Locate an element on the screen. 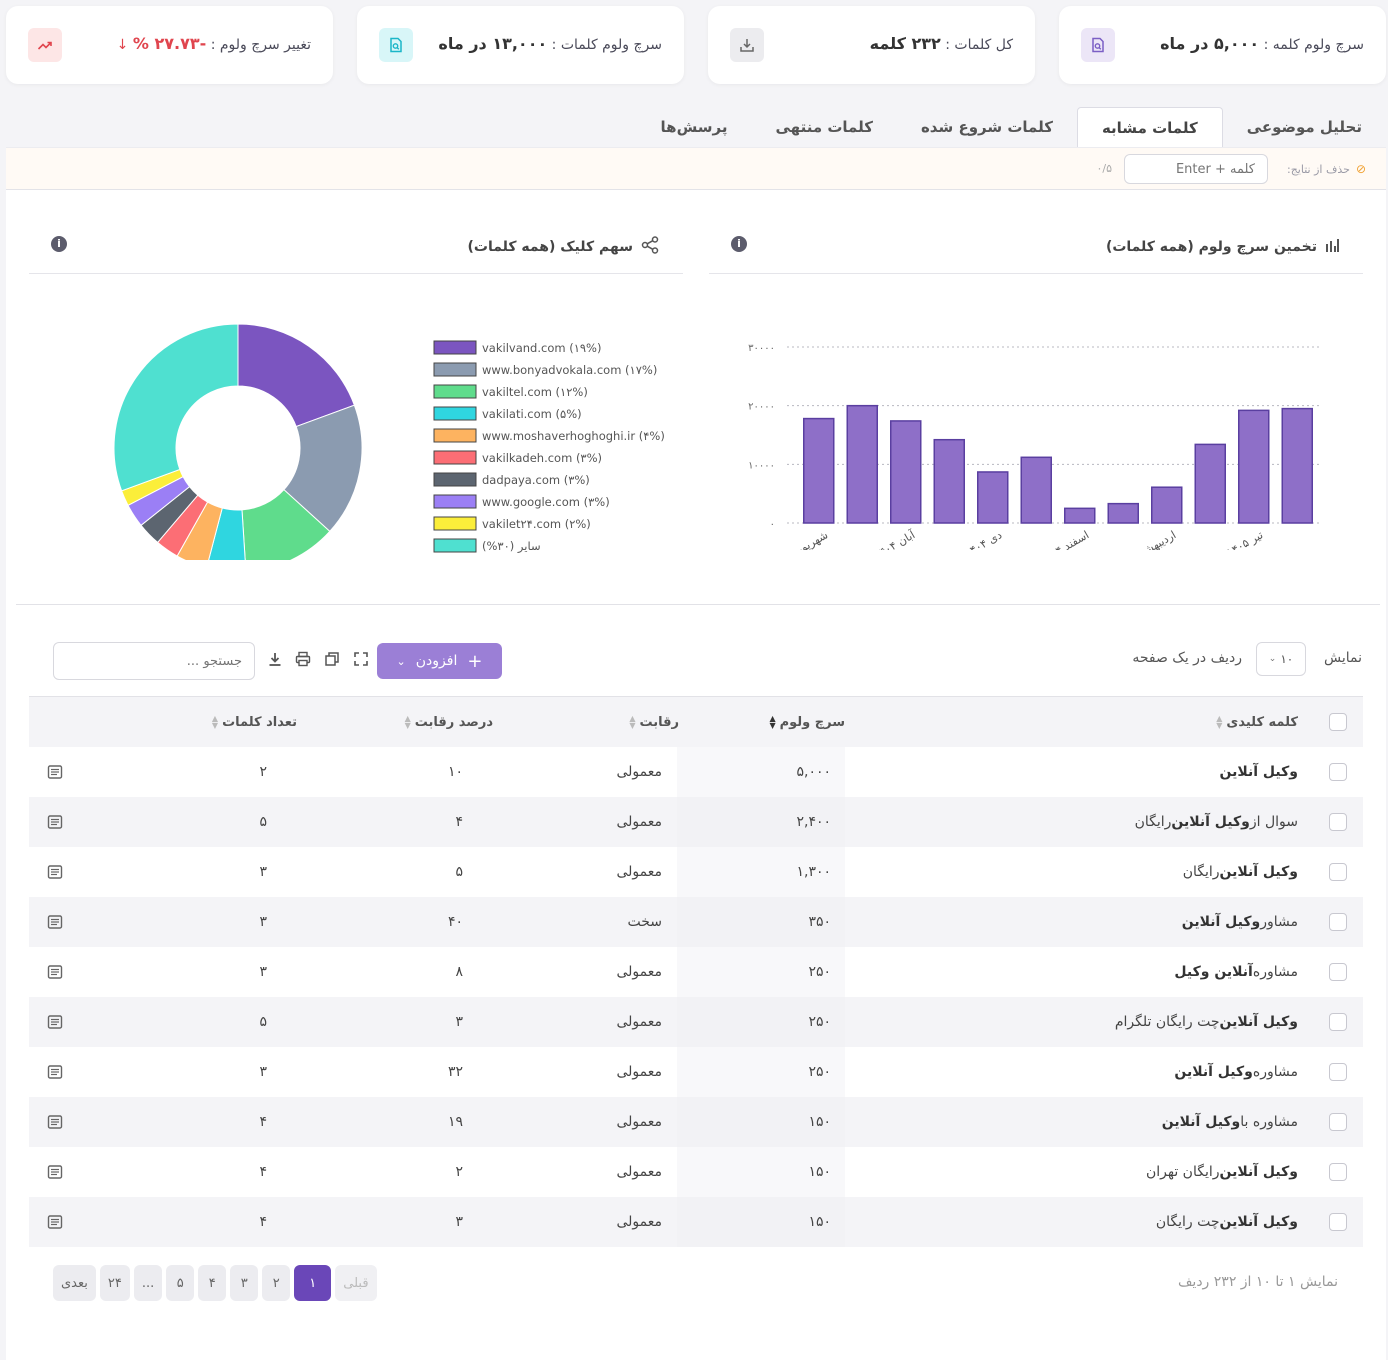 The image size is (1388, 1360). page-button: ۳ is located at coordinates (244, 1283).